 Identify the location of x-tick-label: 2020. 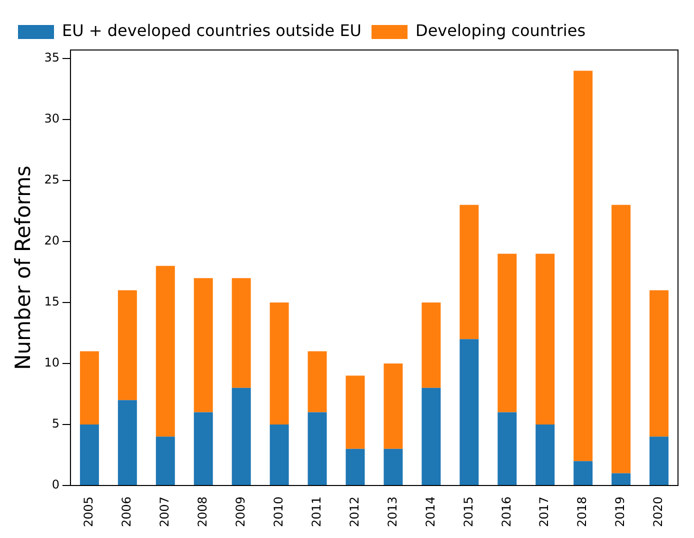
(658, 512).